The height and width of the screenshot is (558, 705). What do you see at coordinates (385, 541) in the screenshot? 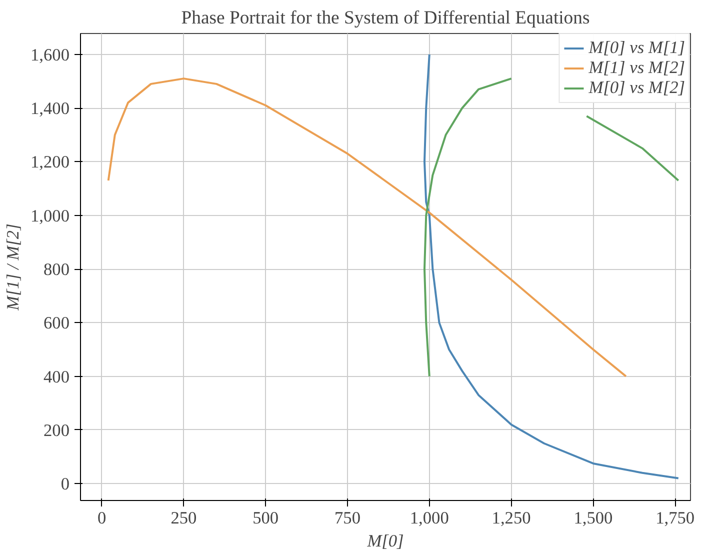
I see `x-axis-title: M[0]` at bounding box center [385, 541].